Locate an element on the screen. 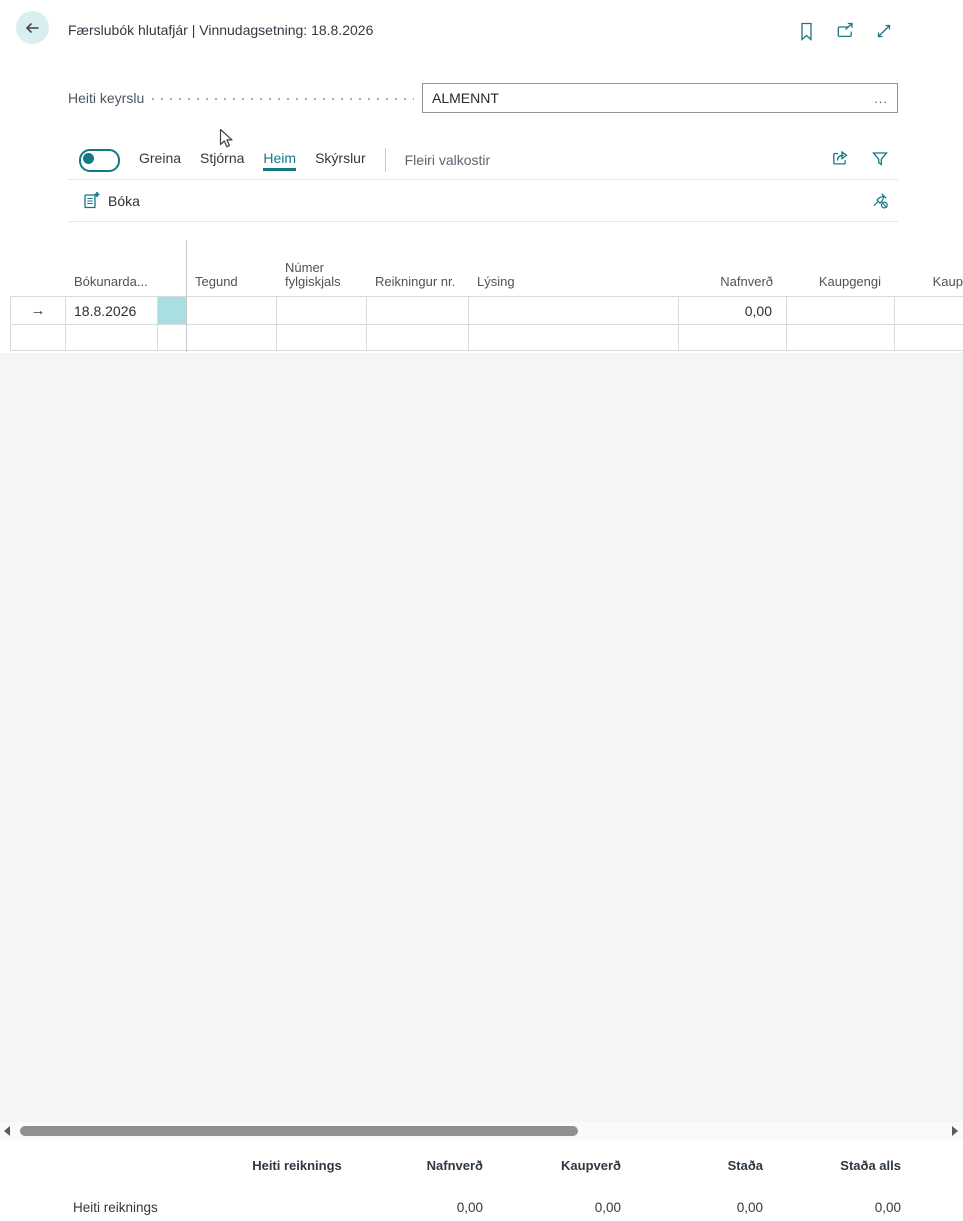  cell-nafnverd is located at coordinates (733, 337).